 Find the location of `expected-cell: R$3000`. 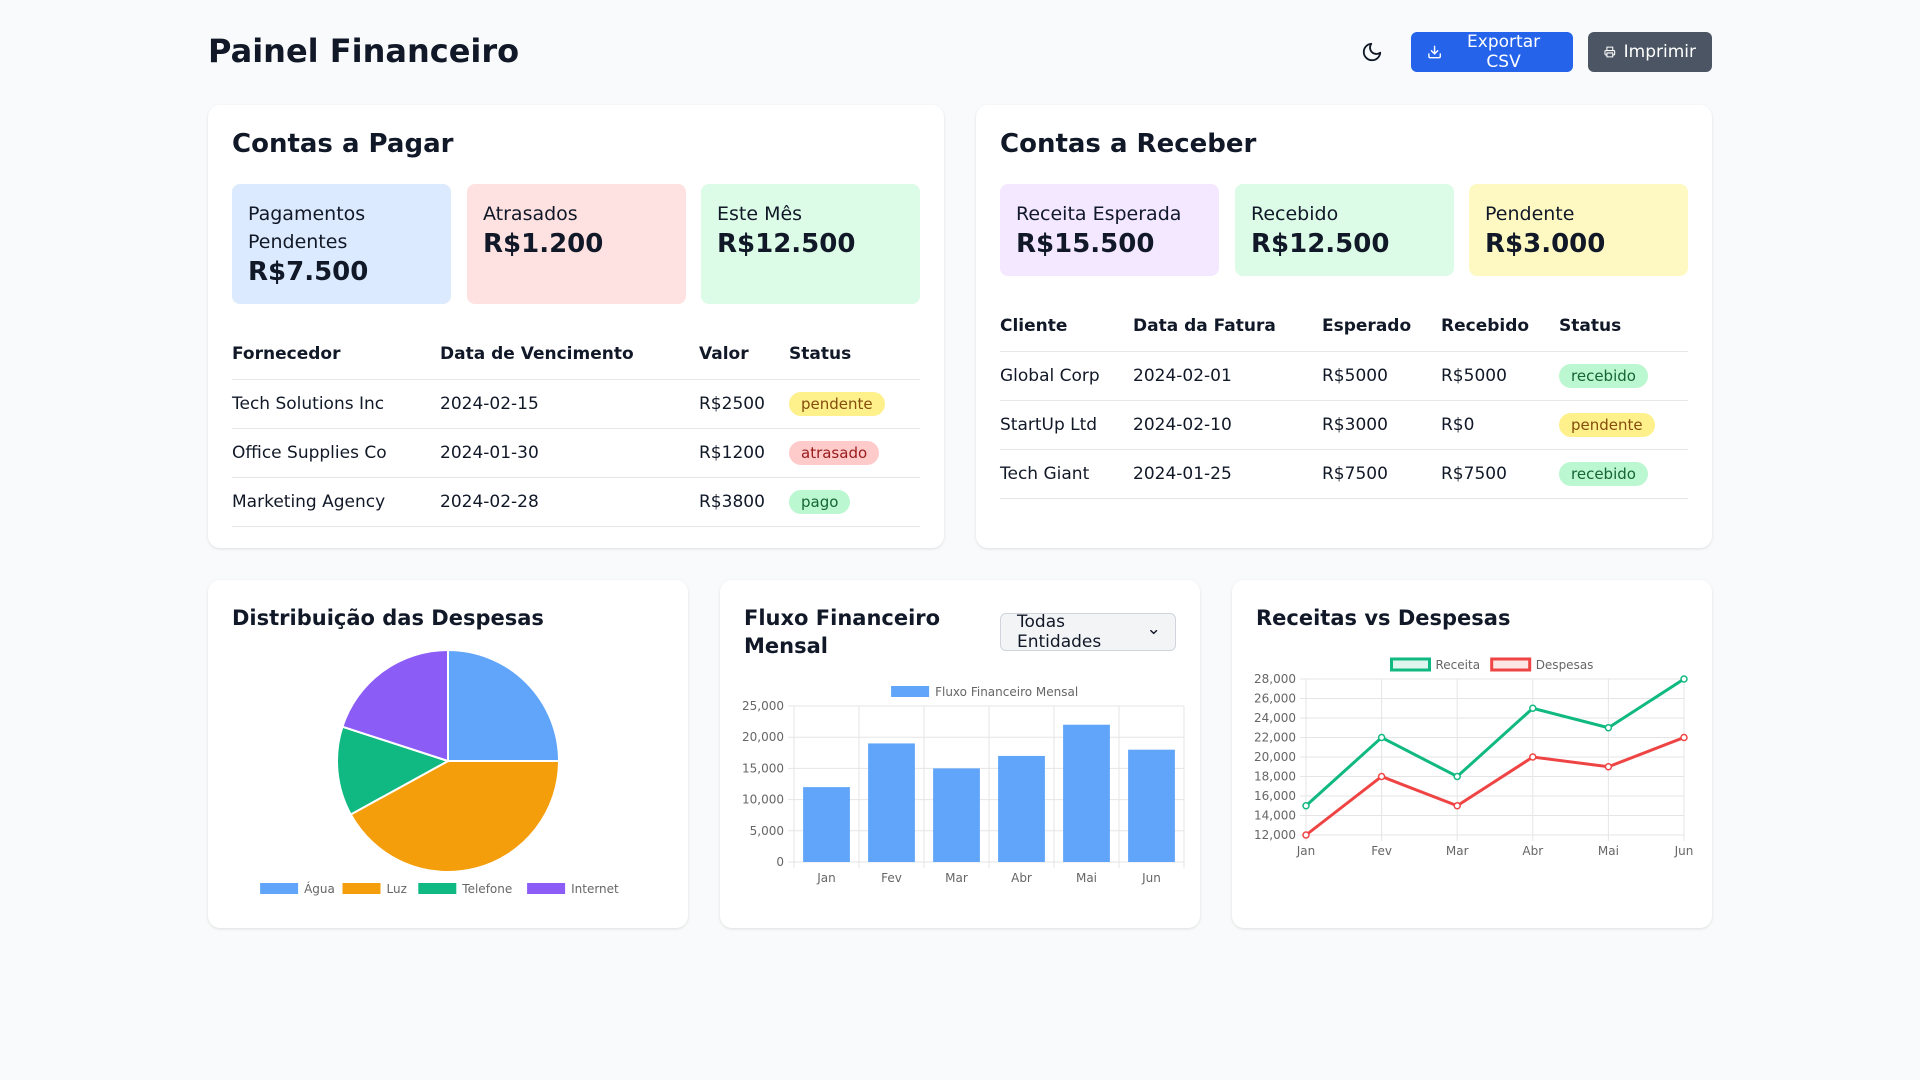

expected-cell: R$3000 is located at coordinates (1381, 425).